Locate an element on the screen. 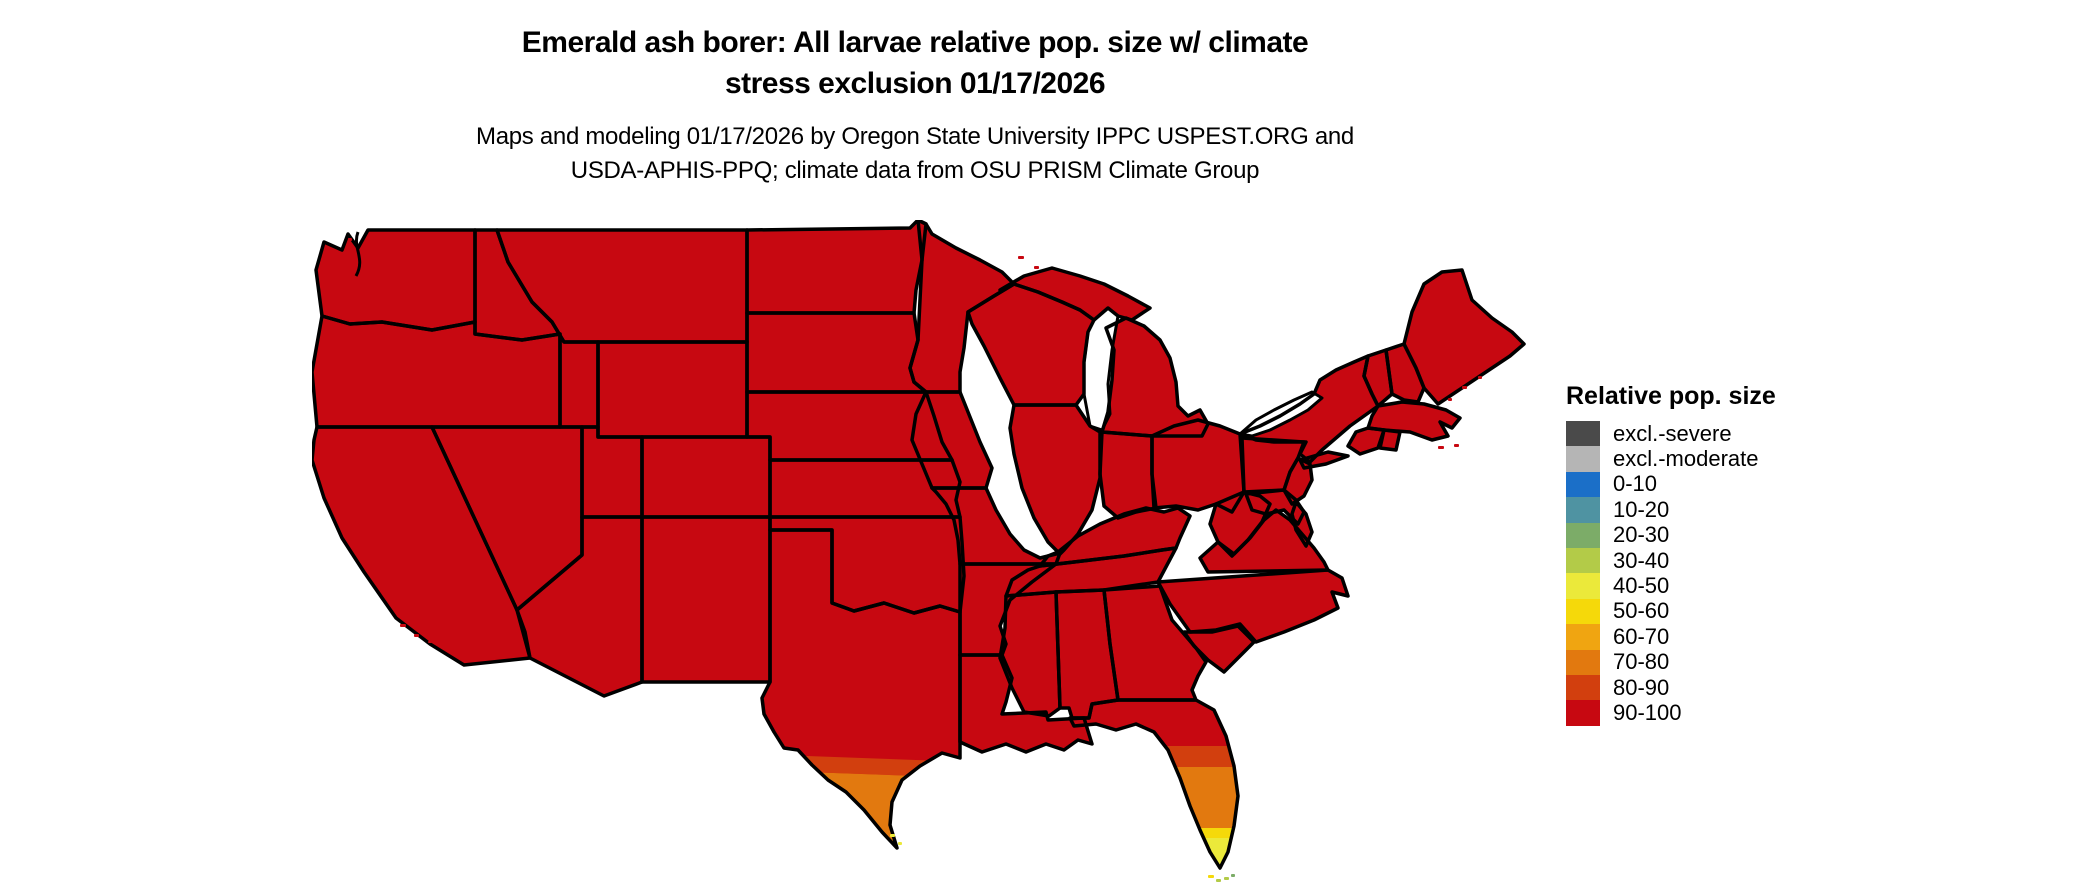 The image size is (2100, 892). state-border-long-island is located at coordinates (1324, 460).